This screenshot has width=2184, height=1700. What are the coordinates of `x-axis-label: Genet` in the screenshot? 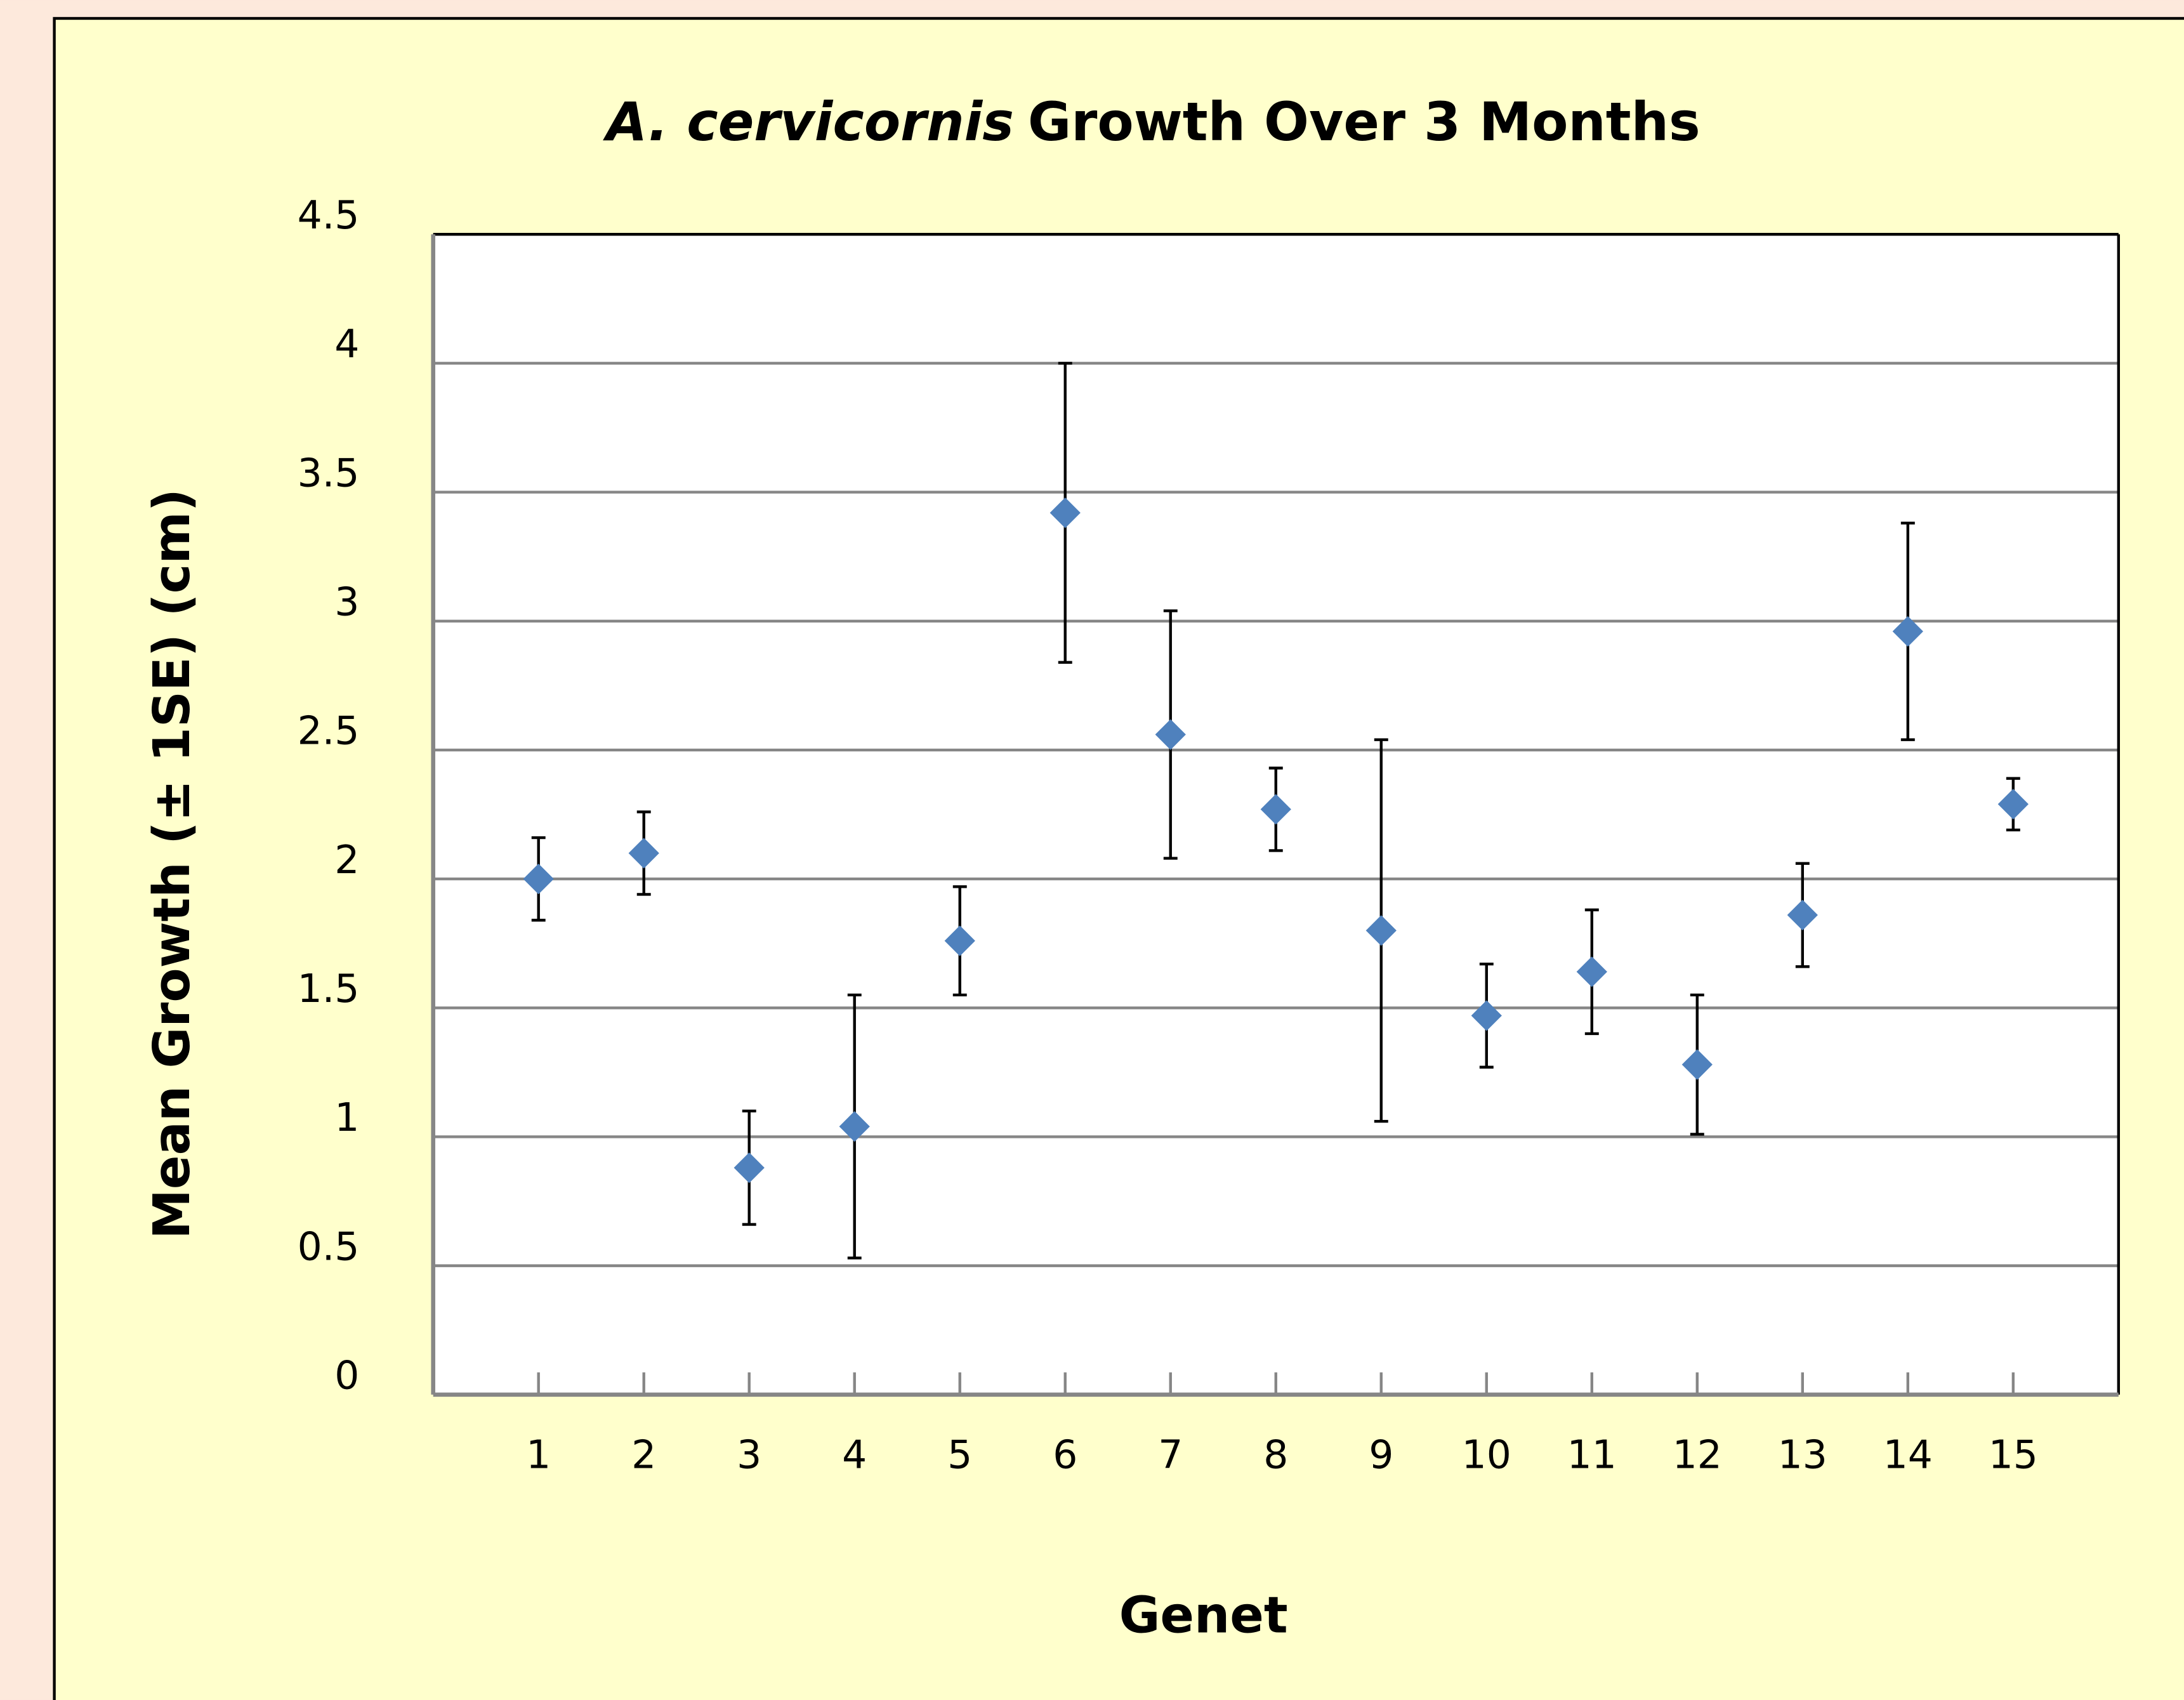 It's located at (1203, 1615).